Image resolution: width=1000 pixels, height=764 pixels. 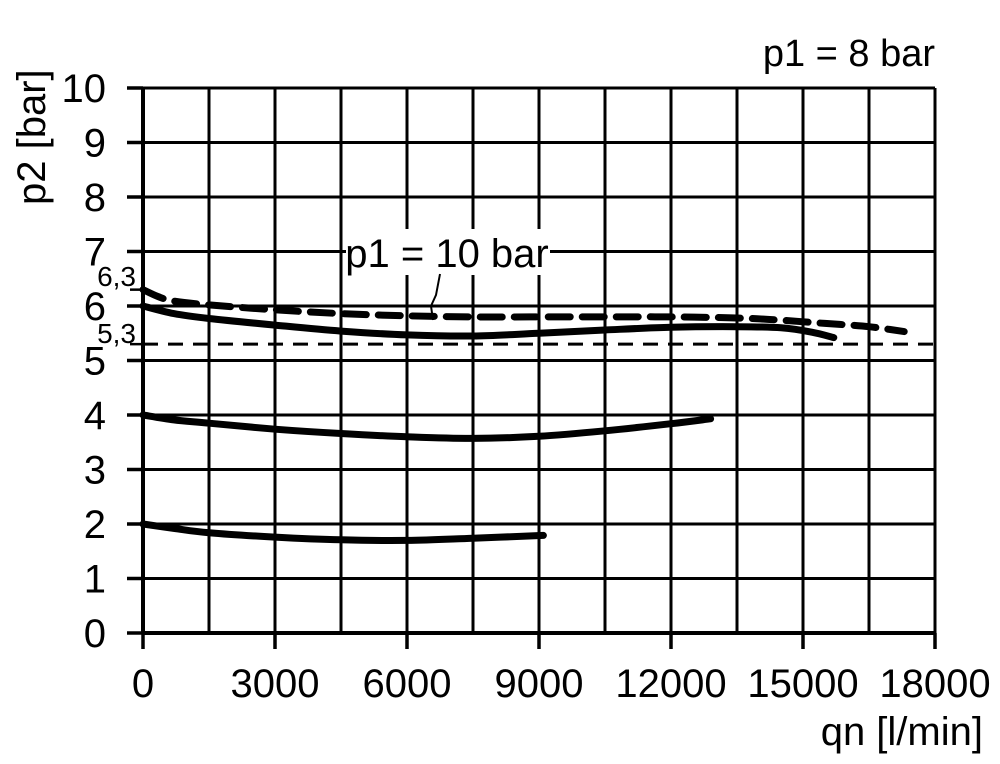 I want to click on x-tick-label: 0, so click(x=143, y=684).